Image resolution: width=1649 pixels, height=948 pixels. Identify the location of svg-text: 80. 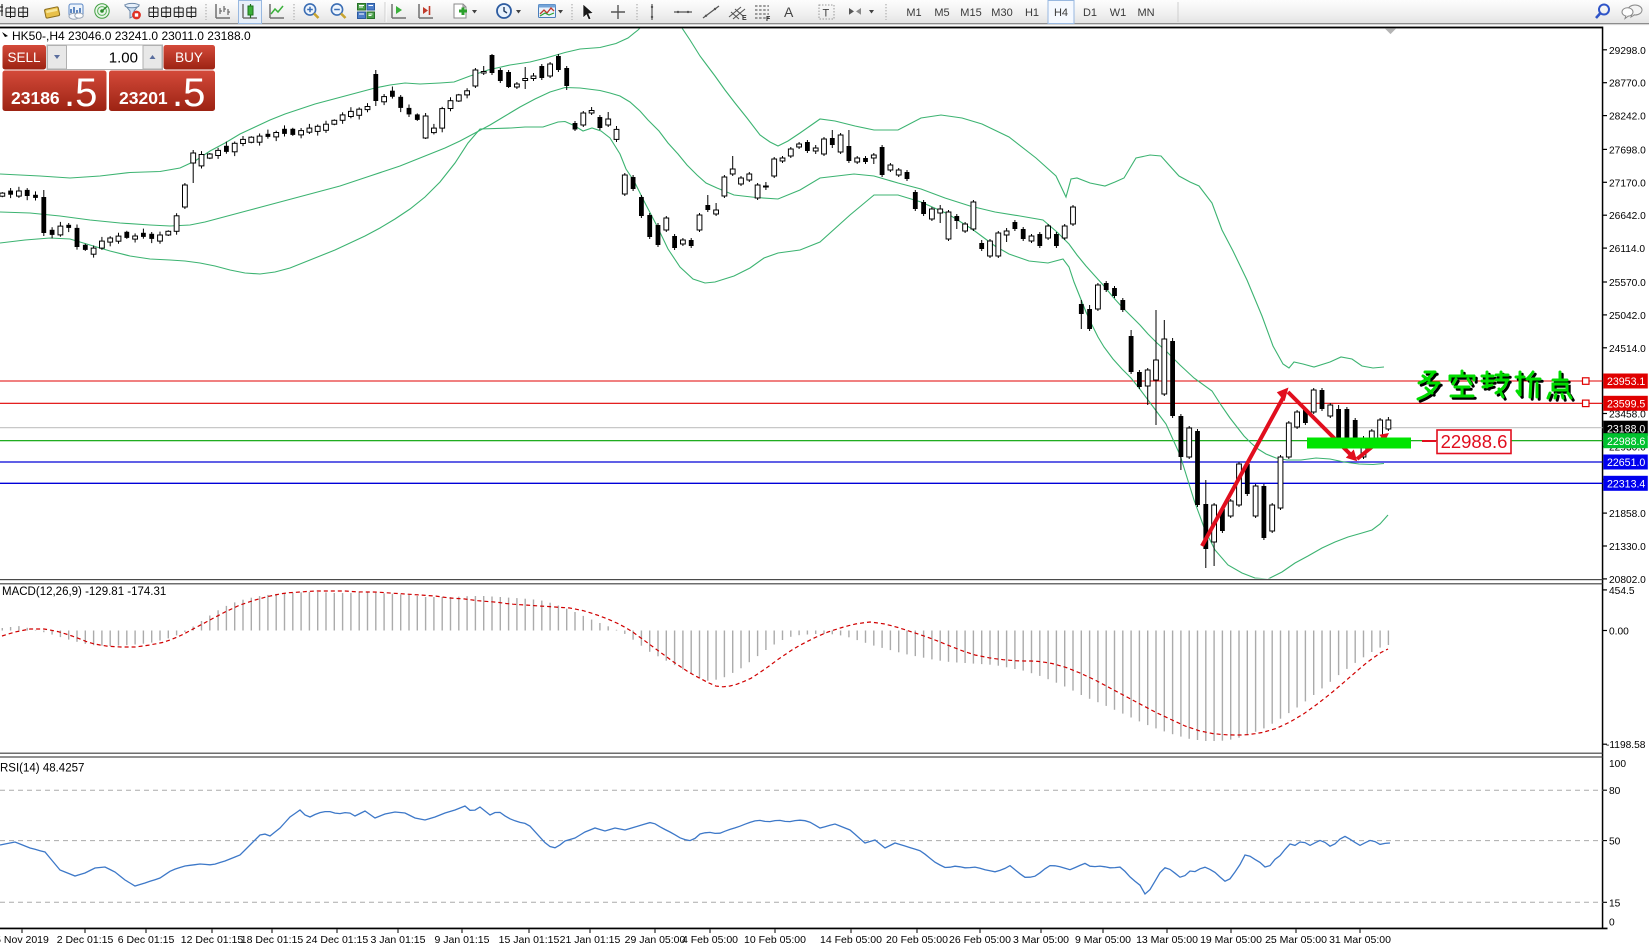
(1615, 791).